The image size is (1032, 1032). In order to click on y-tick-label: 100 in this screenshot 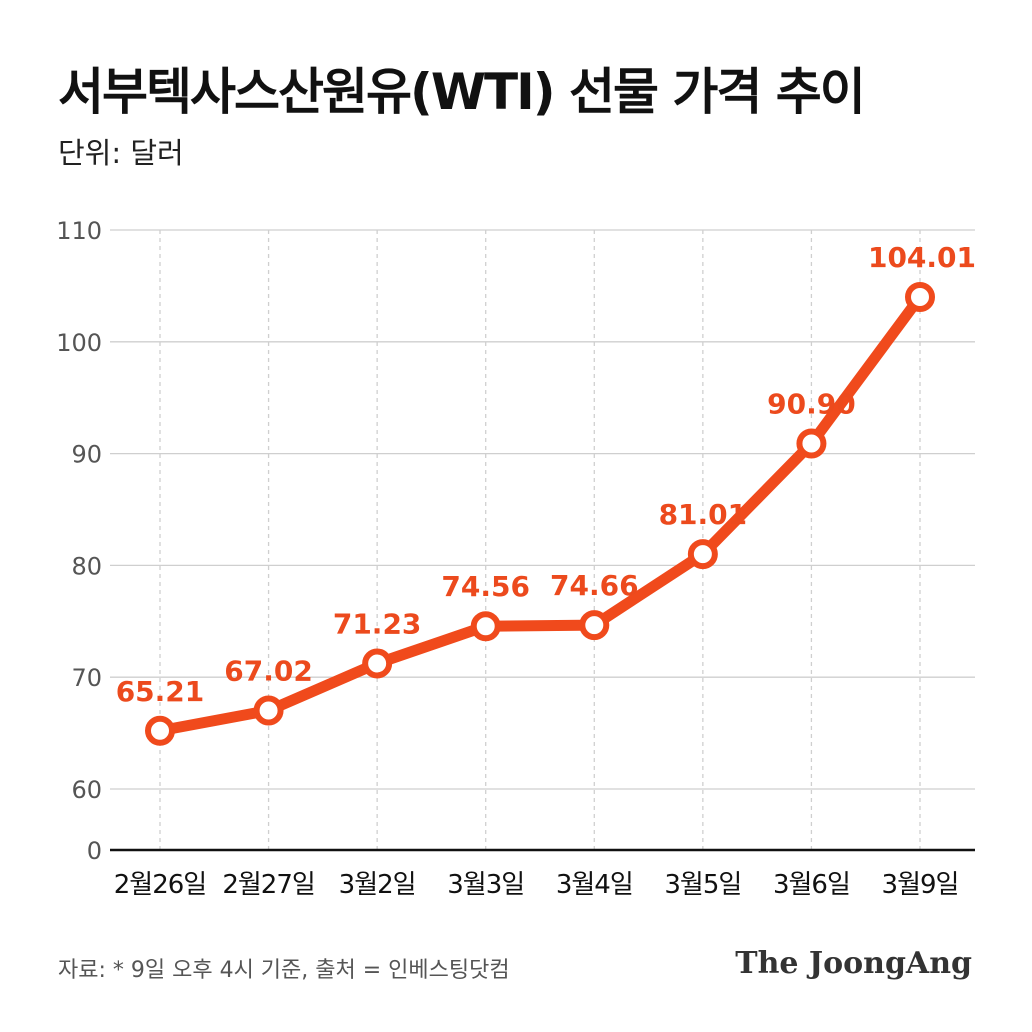, I will do `click(79, 343)`.